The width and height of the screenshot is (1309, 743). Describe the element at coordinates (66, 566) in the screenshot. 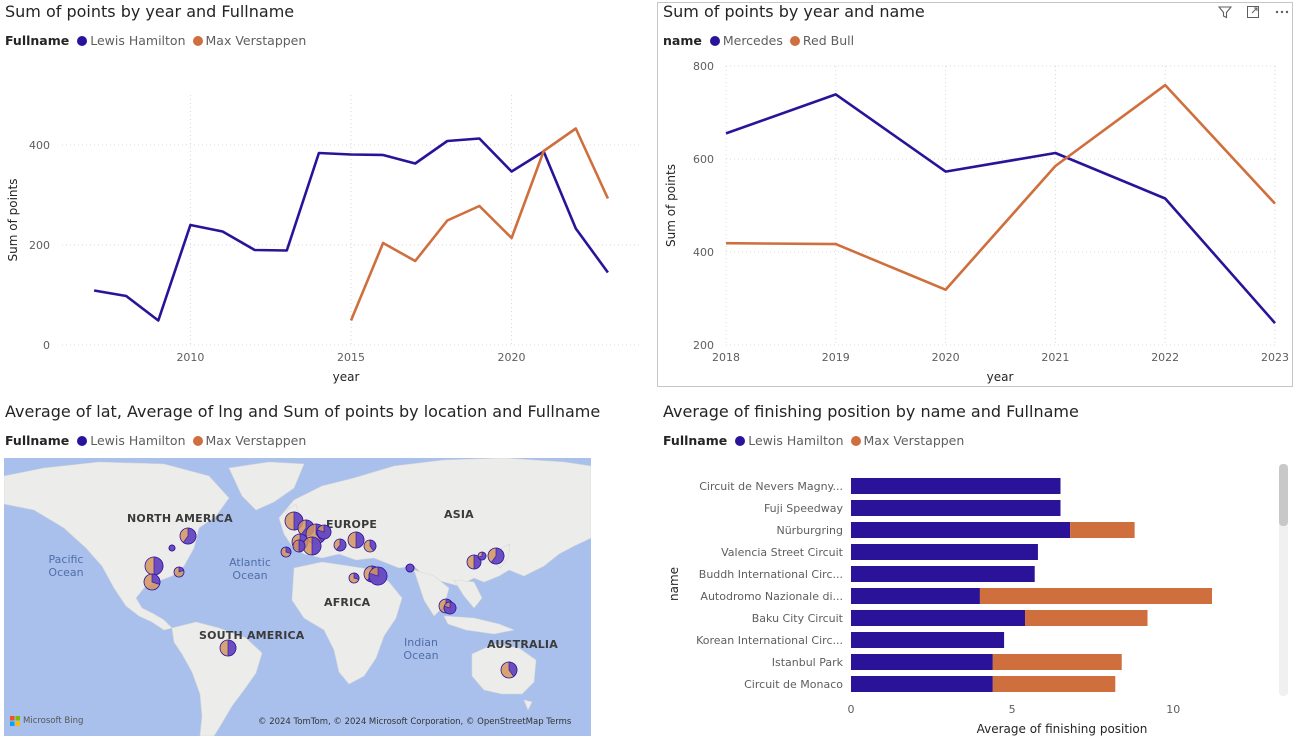

I see `ocean-label: Pacific Ocean` at that location.